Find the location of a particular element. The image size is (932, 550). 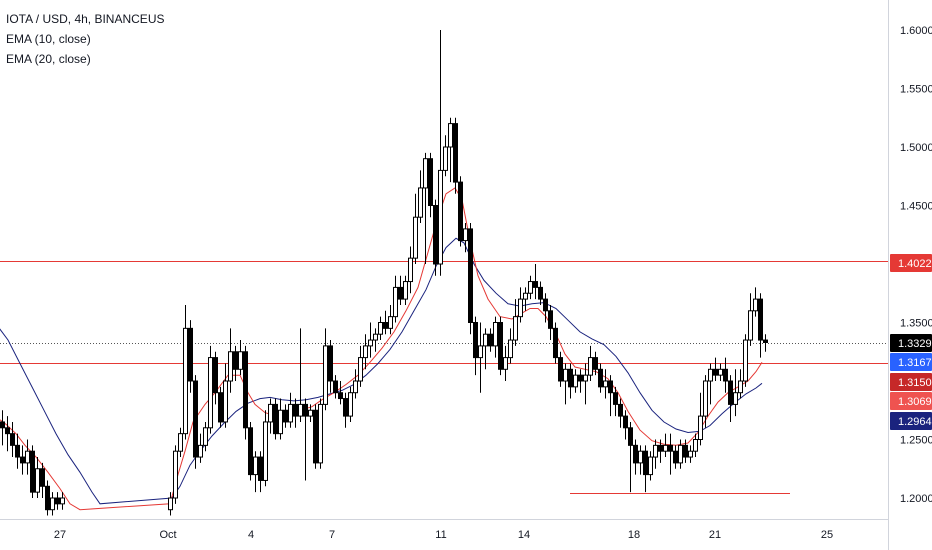

price-tag: 1.3069 is located at coordinates (911, 401).